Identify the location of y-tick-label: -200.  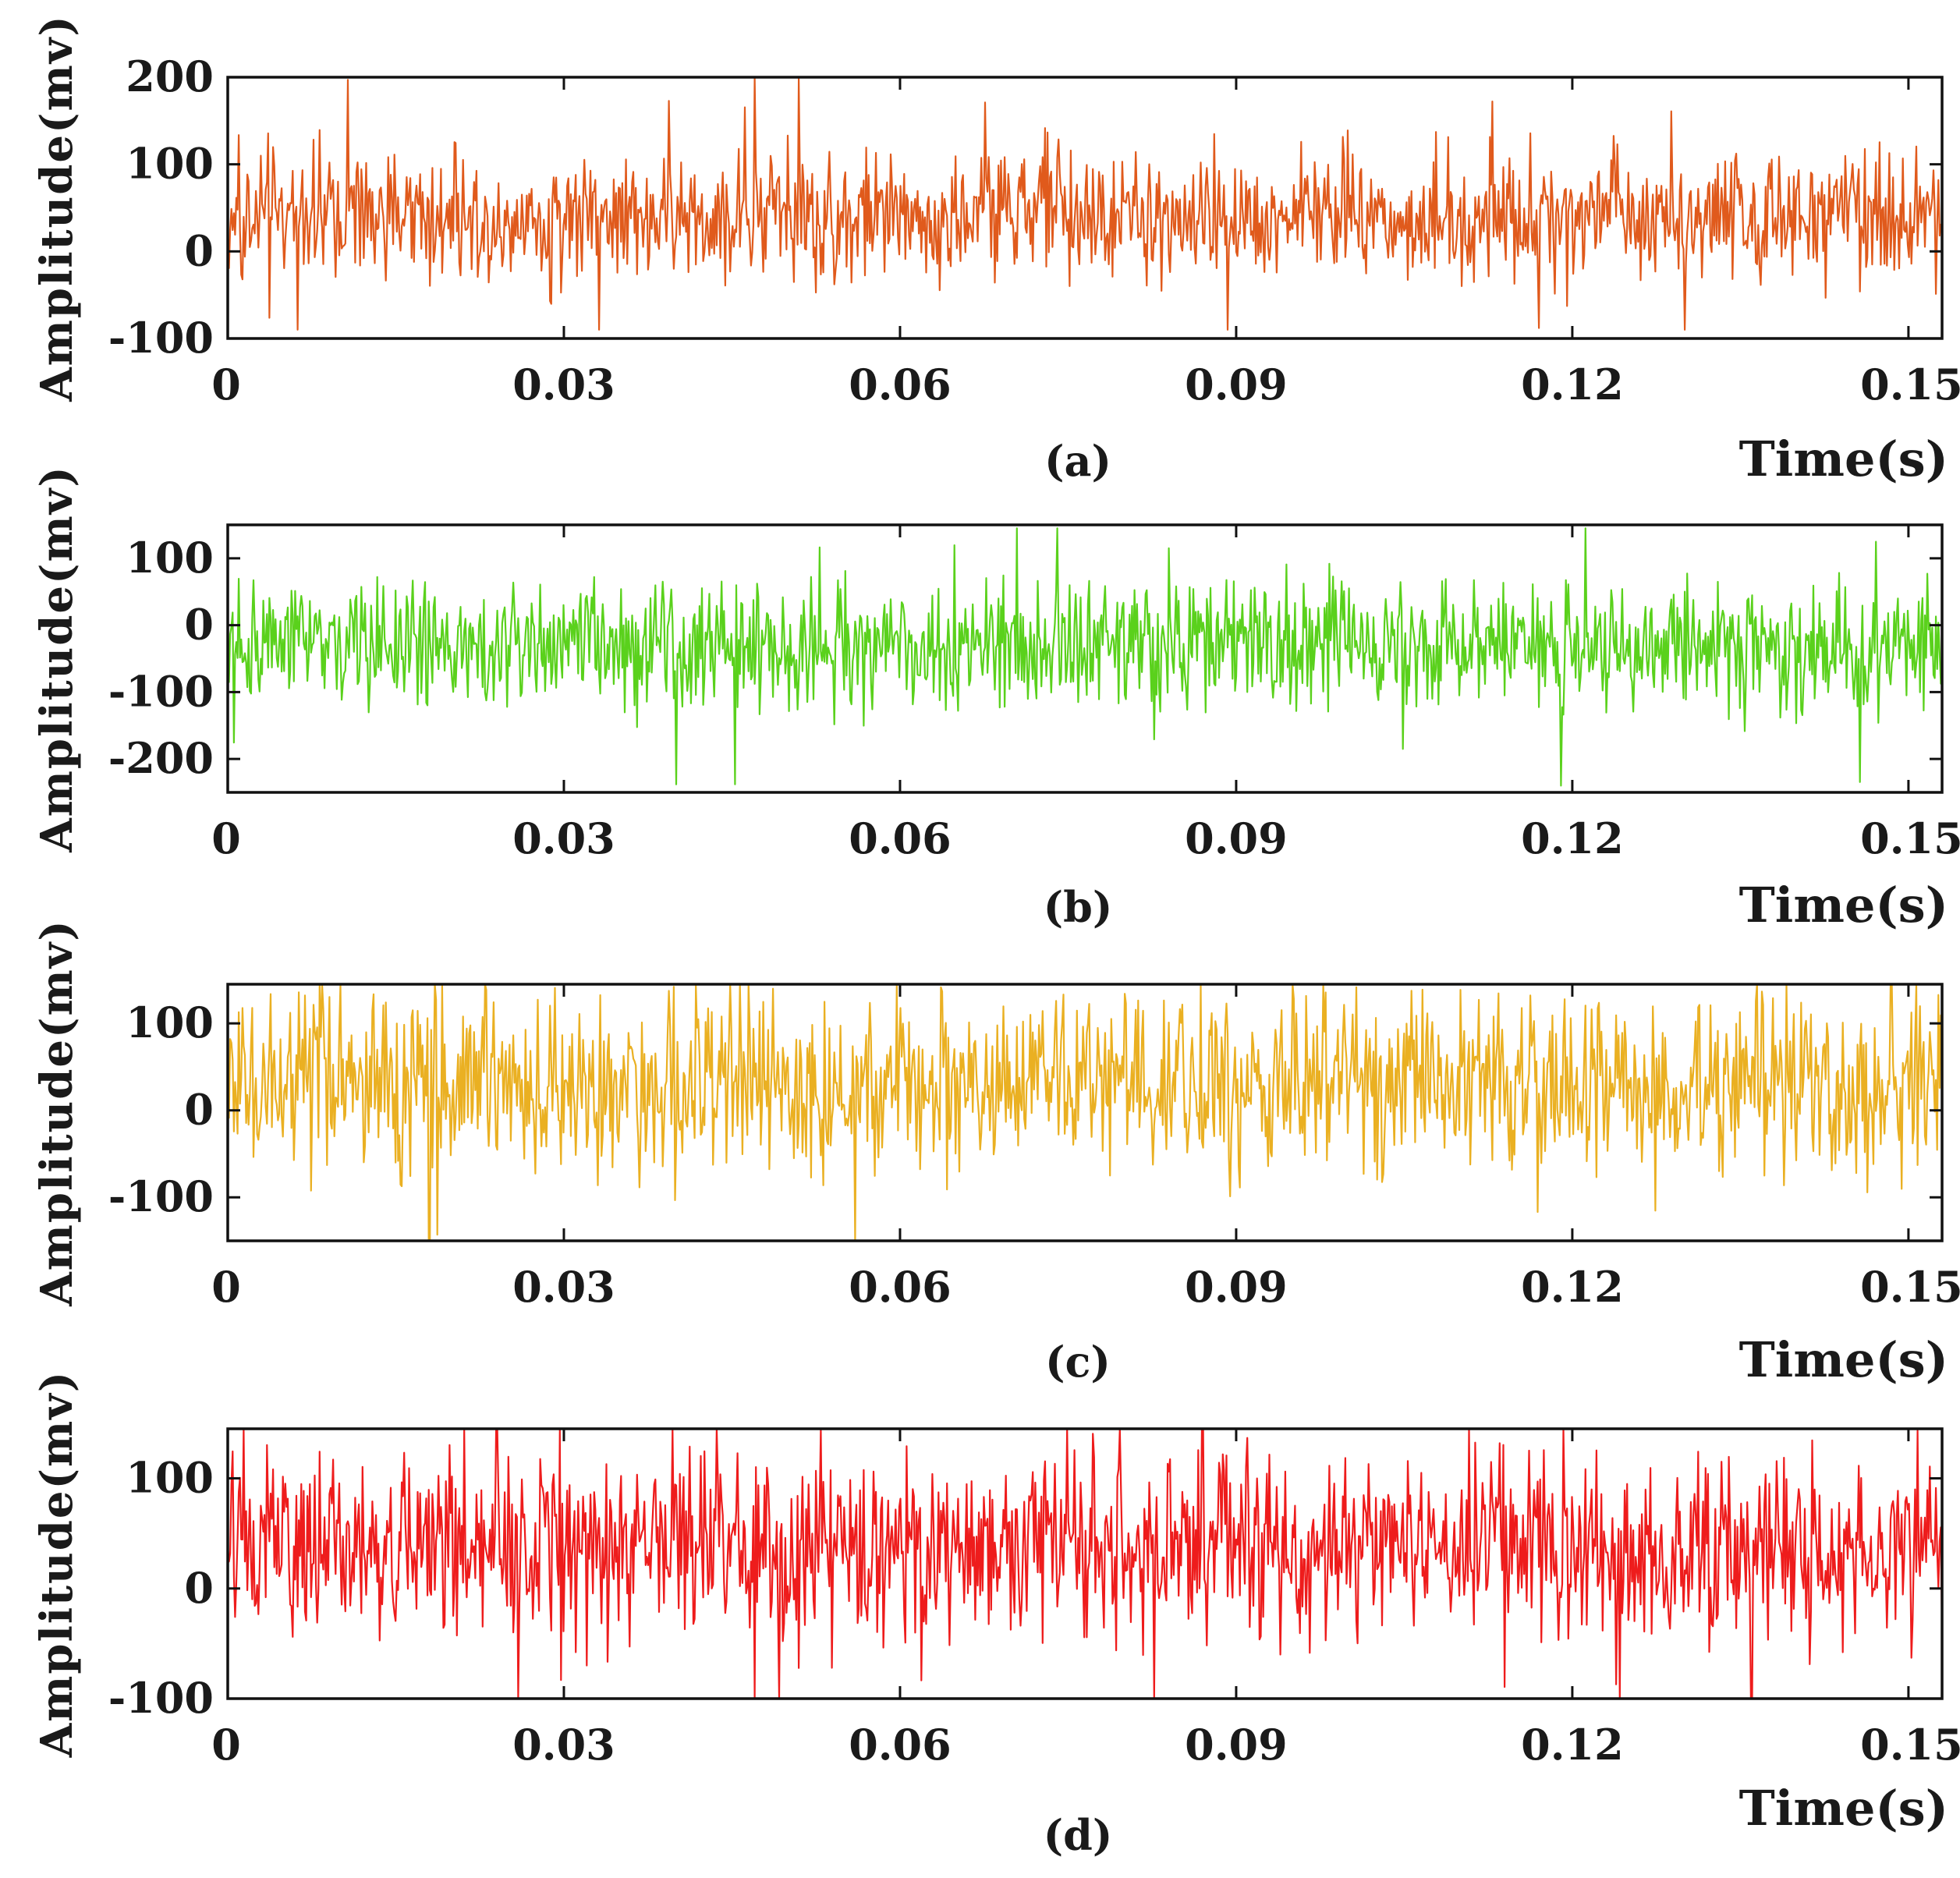
(161, 758).